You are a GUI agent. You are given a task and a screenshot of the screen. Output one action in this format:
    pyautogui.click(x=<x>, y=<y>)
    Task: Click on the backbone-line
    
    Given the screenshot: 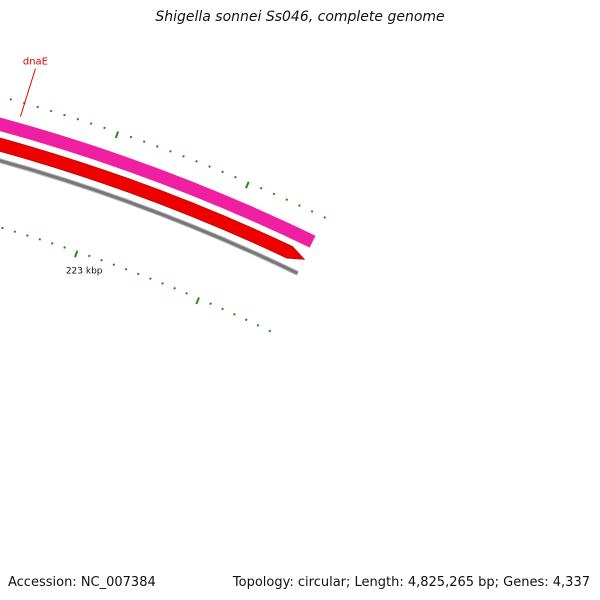 What is the action you would take?
    pyautogui.click(x=149, y=217)
    